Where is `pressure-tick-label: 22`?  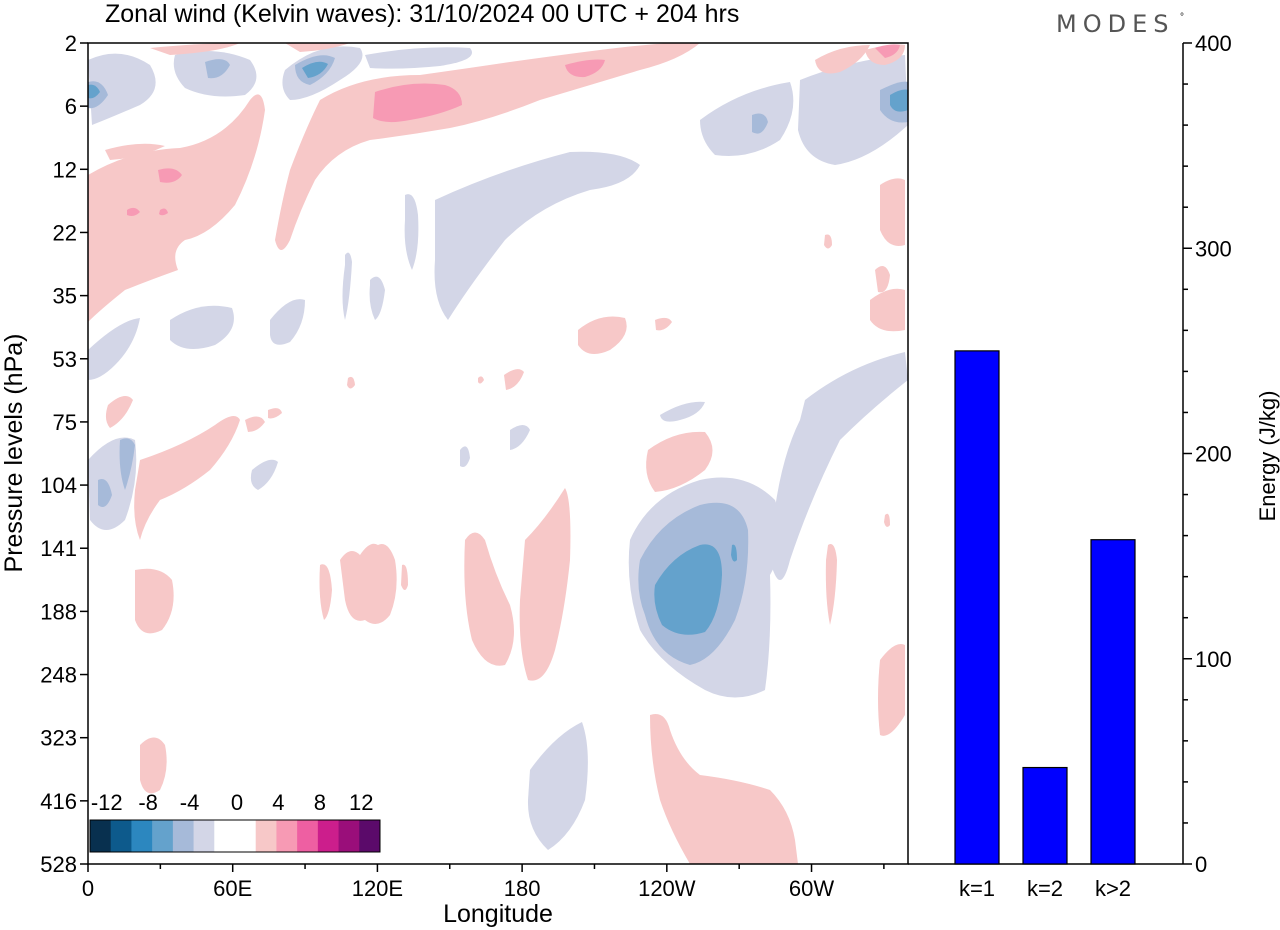 pressure-tick-label: 22 is located at coordinates (65, 232).